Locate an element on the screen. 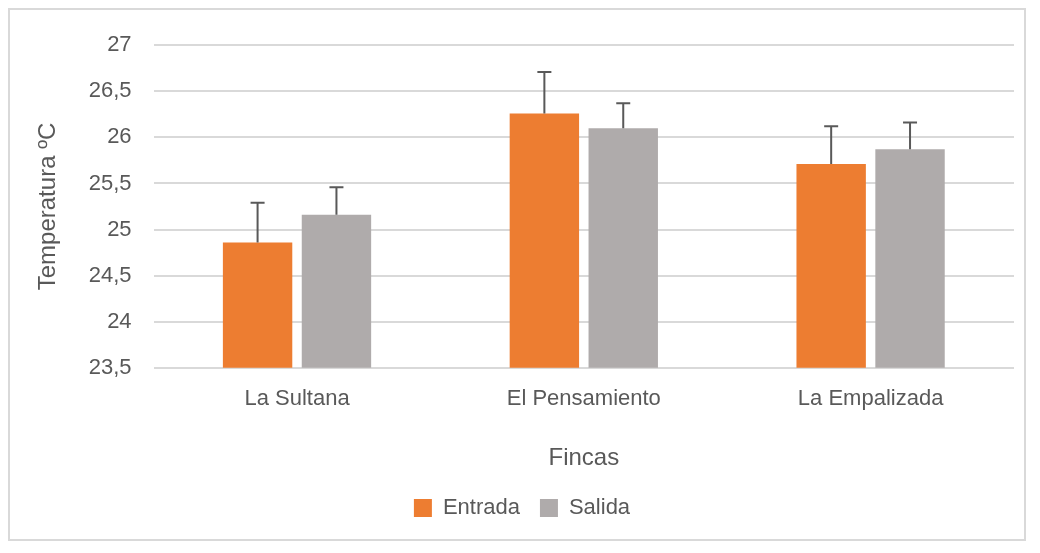 This screenshot has width=1040, height=553. y-tick-label: 25 is located at coordinates (119, 228).